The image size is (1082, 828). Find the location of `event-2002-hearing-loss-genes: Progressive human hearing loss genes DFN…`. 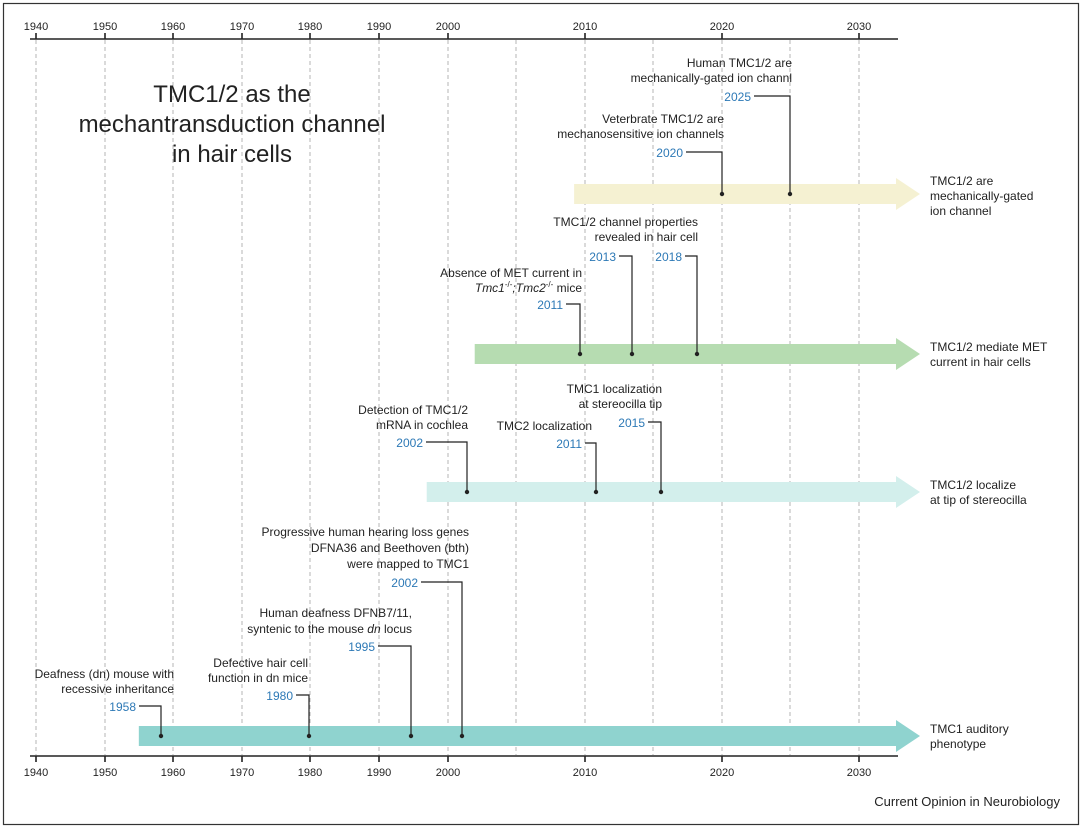

event-2002-hearing-loss-genes: Progressive human hearing loss genes DFN… is located at coordinates (365, 632).